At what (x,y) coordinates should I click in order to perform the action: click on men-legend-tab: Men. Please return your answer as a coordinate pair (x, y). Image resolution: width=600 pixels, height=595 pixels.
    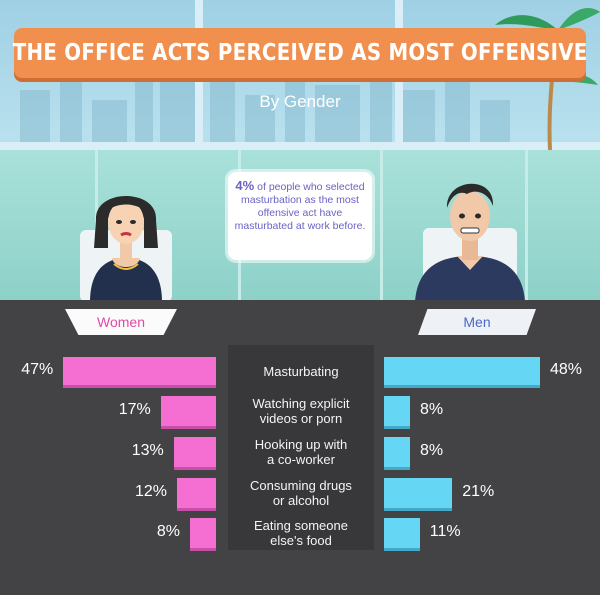
    Looking at the image, I should click on (477, 322).